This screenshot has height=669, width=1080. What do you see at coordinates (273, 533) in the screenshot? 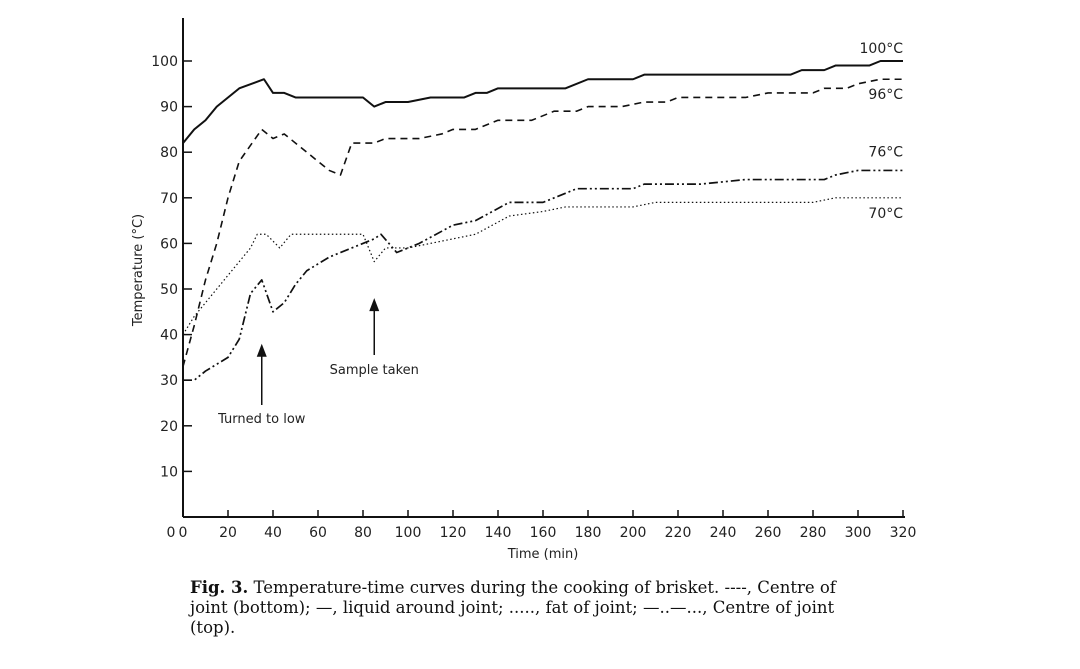
I see `x-tick-label: 40` at bounding box center [273, 533].